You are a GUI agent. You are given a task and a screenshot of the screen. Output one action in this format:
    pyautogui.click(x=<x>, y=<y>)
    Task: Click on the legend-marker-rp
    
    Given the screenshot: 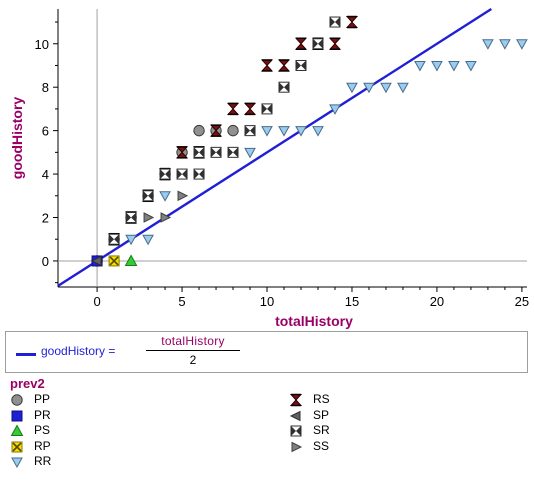 What is the action you would take?
    pyautogui.click(x=17, y=446)
    